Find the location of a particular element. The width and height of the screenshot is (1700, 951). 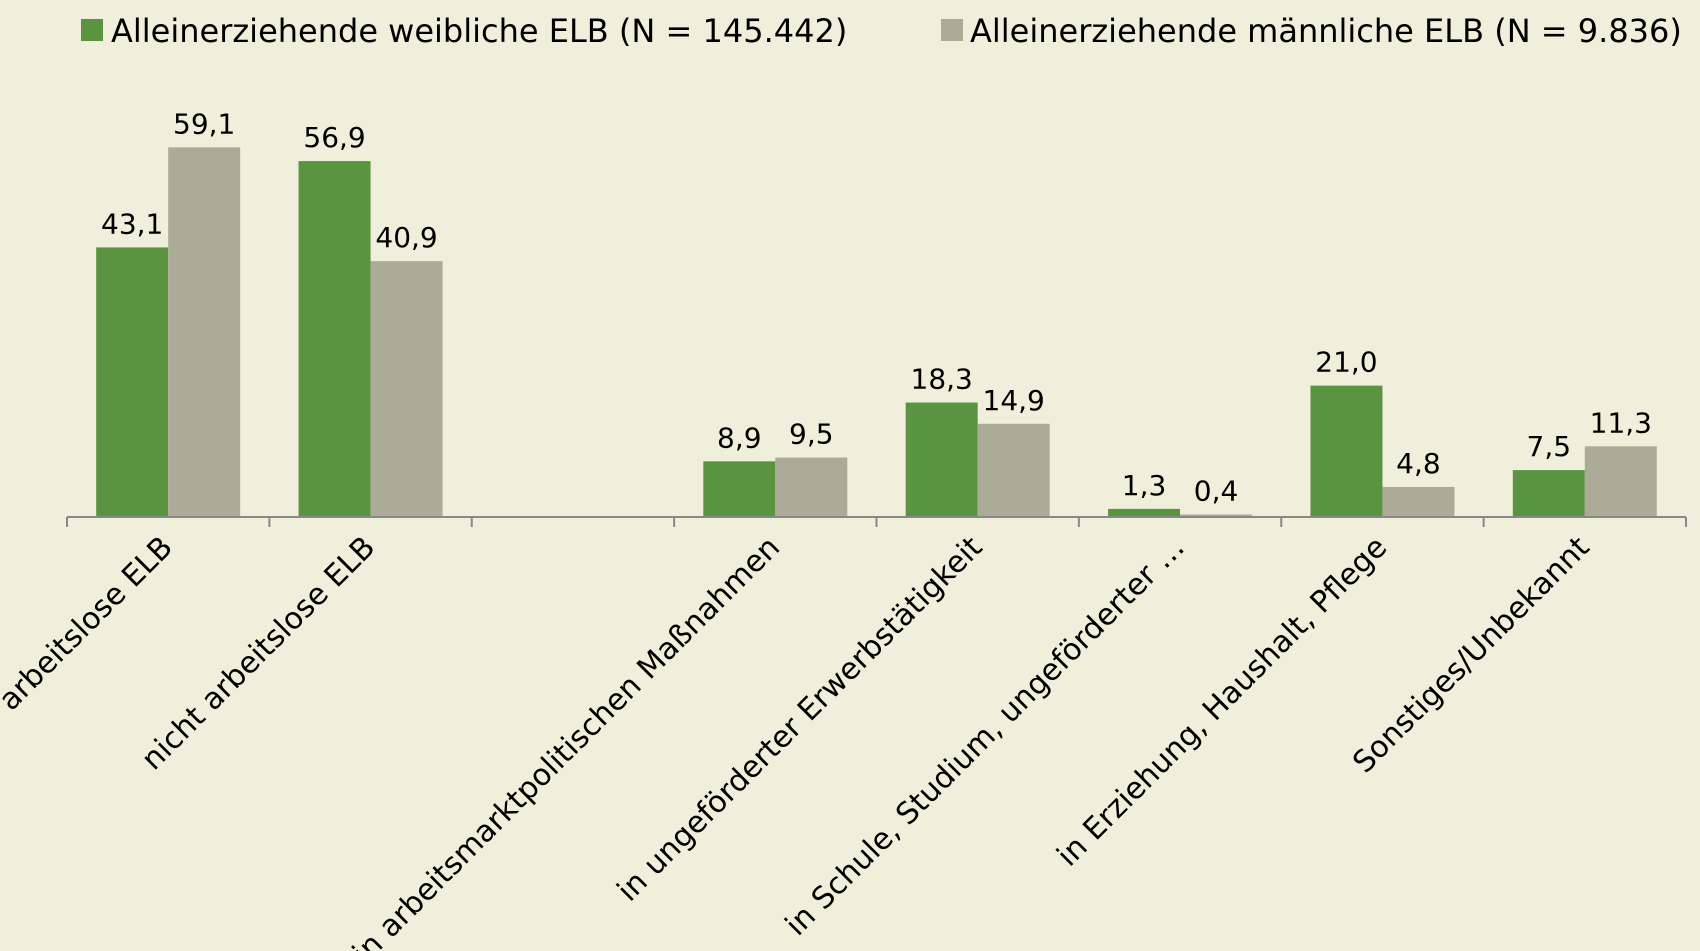

value-label: 18,3 is located at coordinates (942, 379).